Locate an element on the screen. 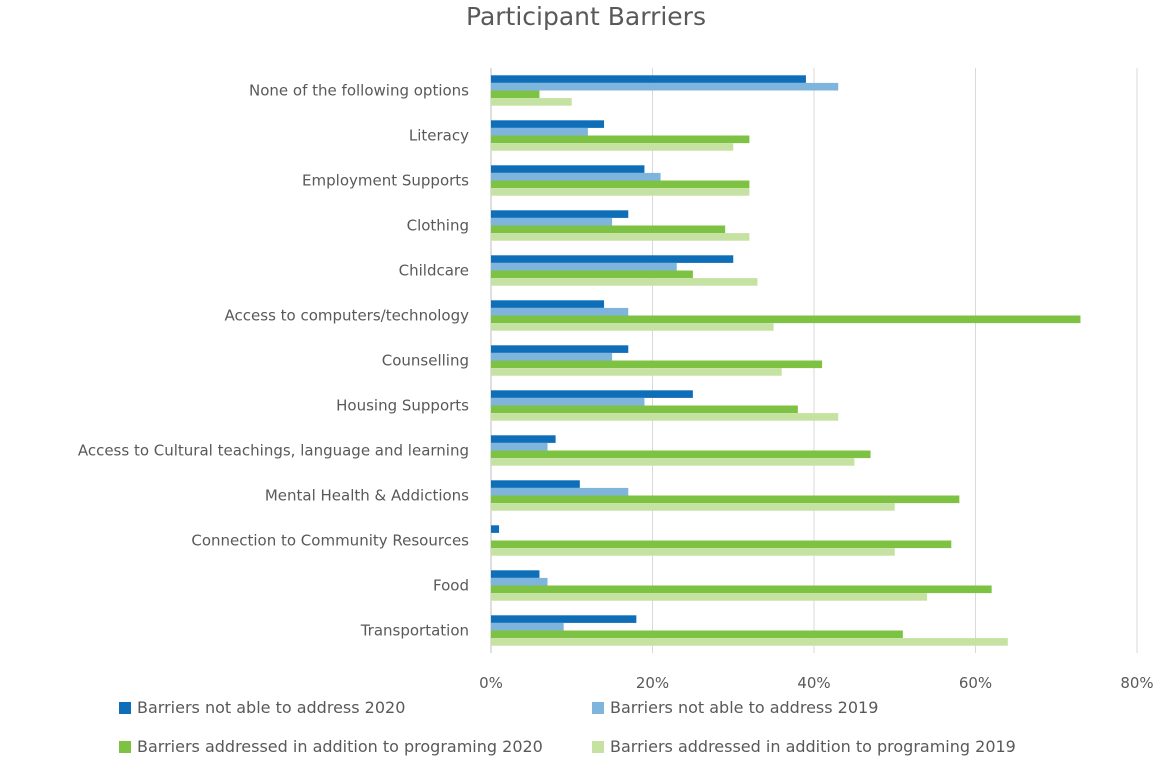 This screenshot has height=768, width=1172. category-label: Mental Health & Addictions is located at coordinates (367, 496).